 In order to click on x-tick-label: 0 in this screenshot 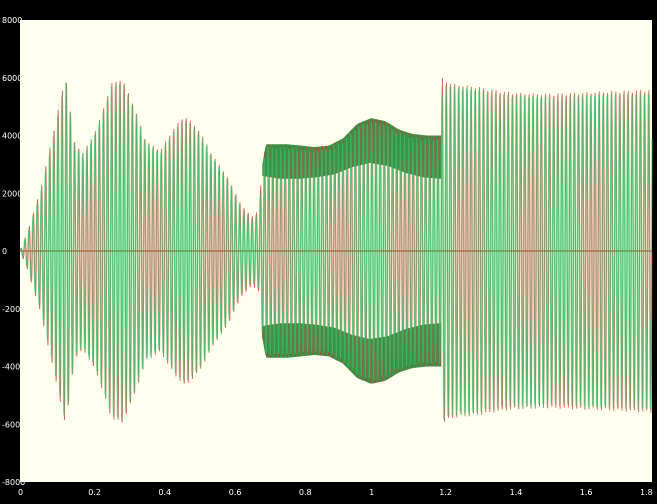, I will do `click(20, 492)`.